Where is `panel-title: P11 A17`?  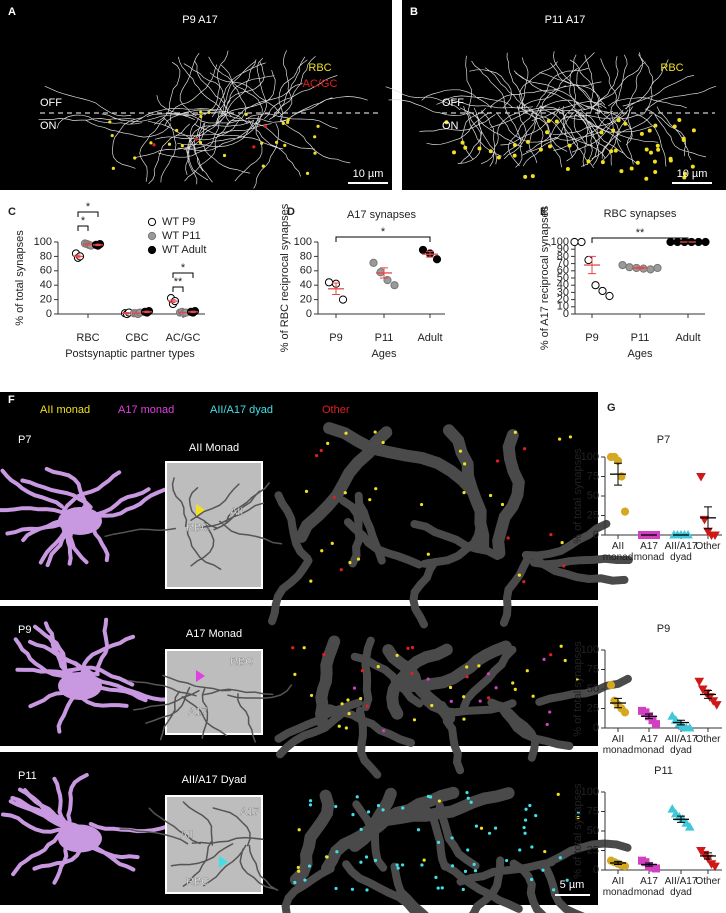
panel-title: P11 A17 is located at coordinates (565, 20).